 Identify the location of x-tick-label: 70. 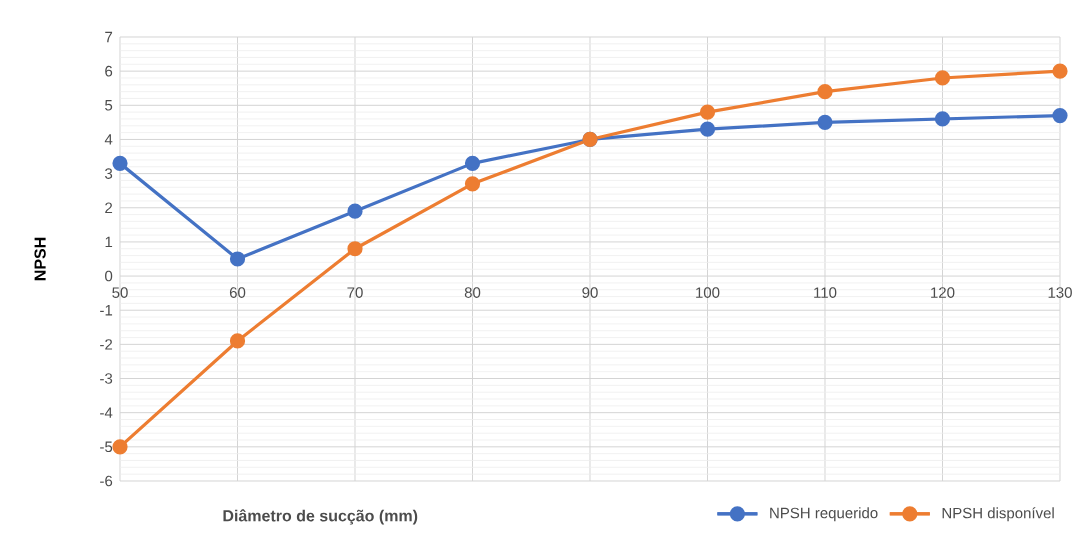
(355, 292).